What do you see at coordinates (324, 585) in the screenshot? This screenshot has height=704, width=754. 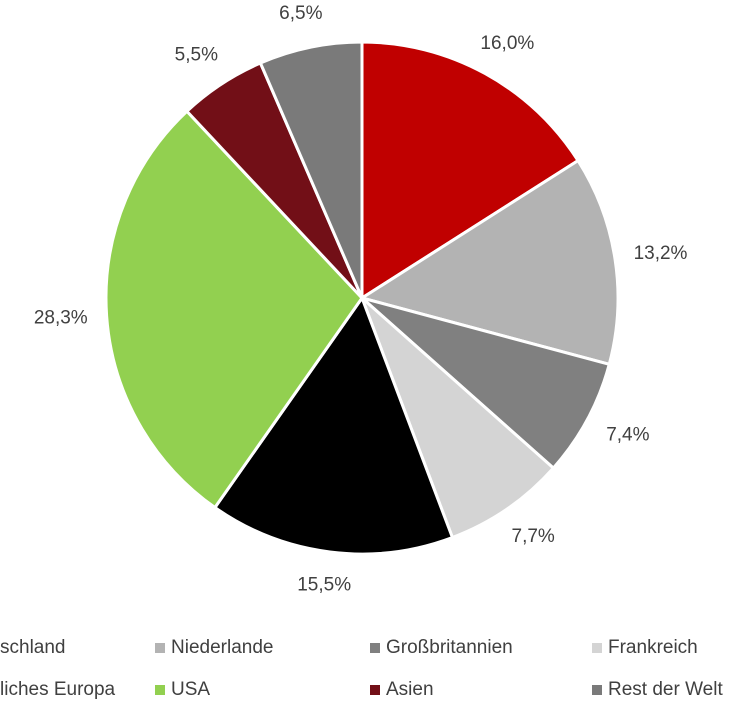 I see `data-label: 15,5%` at bounding box center [324, 585].